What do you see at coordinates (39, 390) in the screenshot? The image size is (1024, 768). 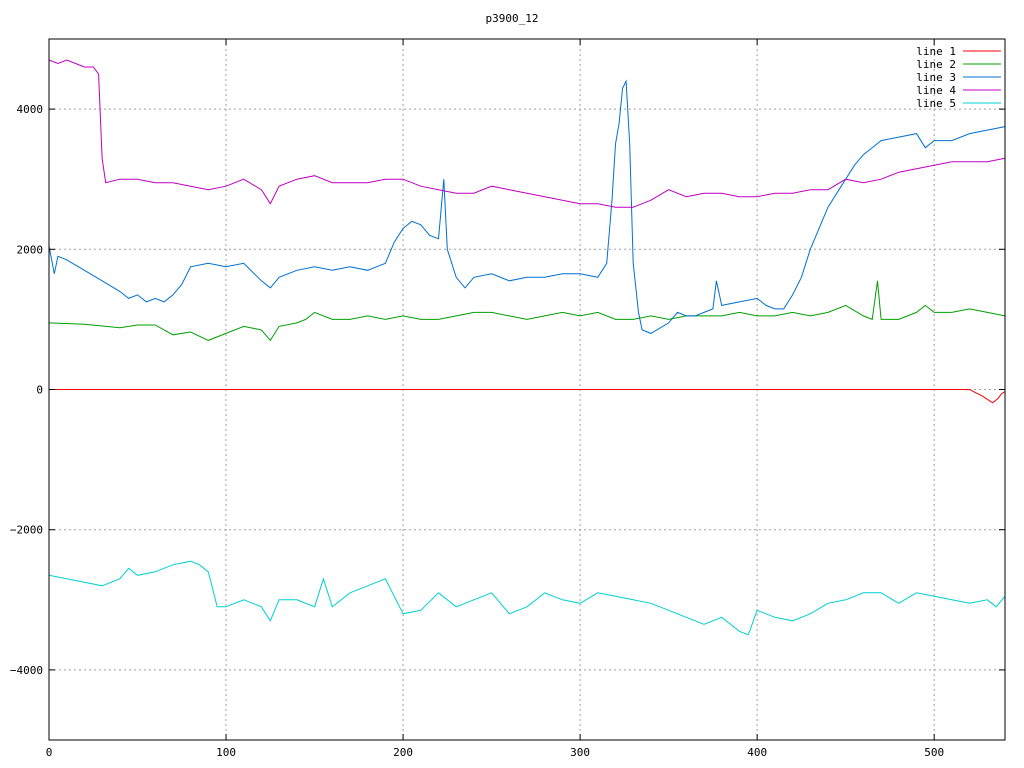 I see `y-tick-label: 0` at bounding box center [39, 390].